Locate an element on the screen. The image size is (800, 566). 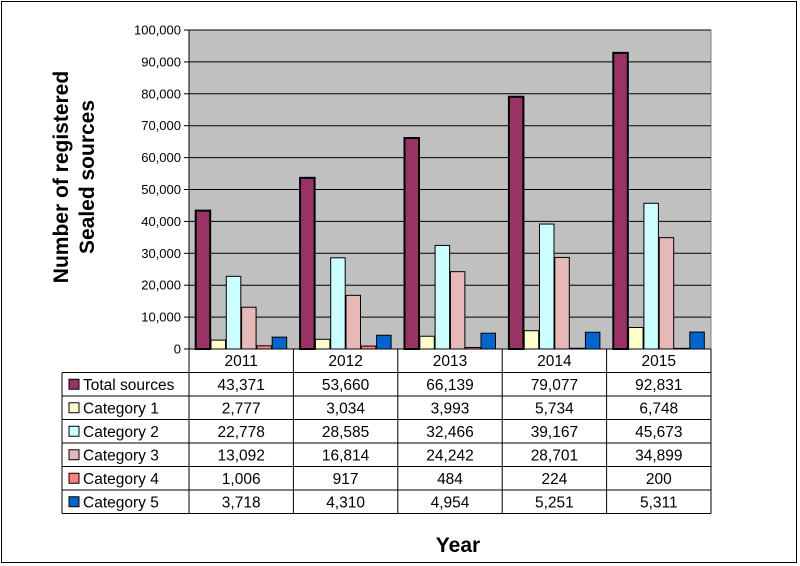
bar-category-1-2013 is located at coordinates (427, 342).